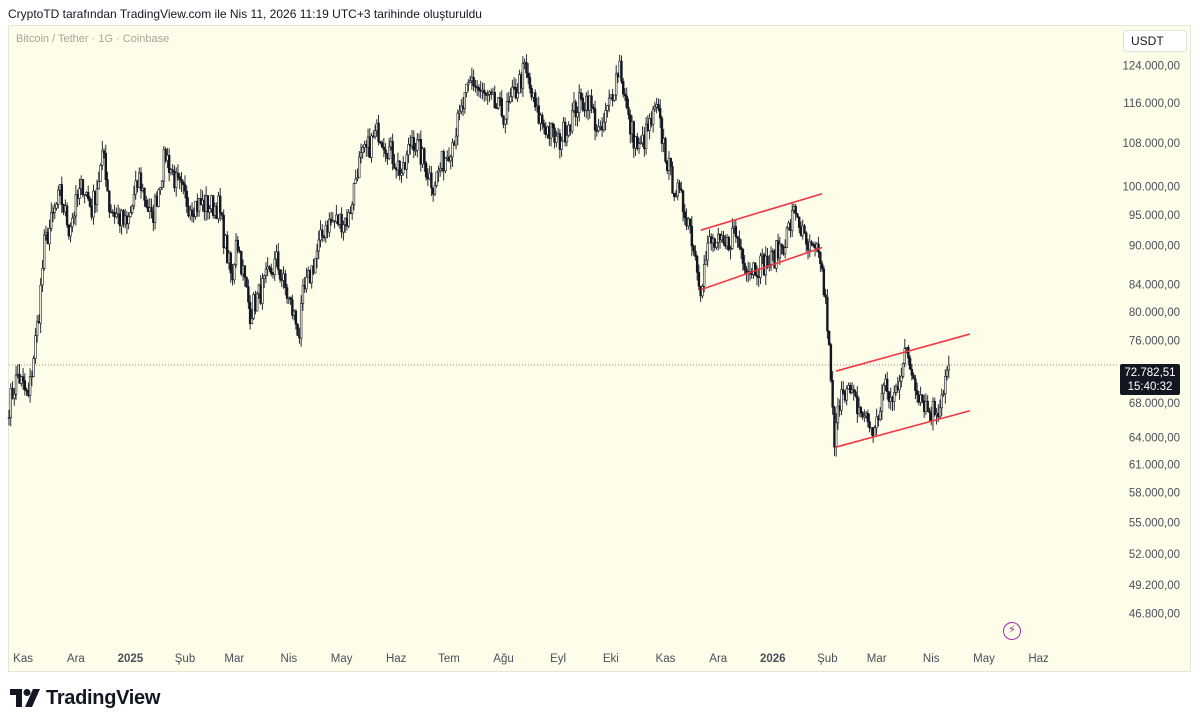 The width and height of the screenshot is (1200, 726). Describe the element at coordinates (1154, 247) in the screenshot. I see `y-tick-label: 90.000,00` at that location.